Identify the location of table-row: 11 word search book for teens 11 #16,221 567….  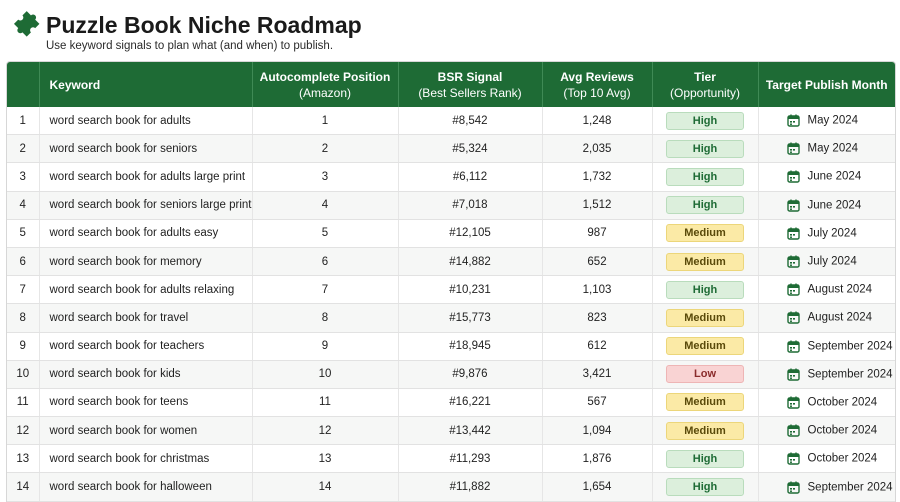
(451, 403).